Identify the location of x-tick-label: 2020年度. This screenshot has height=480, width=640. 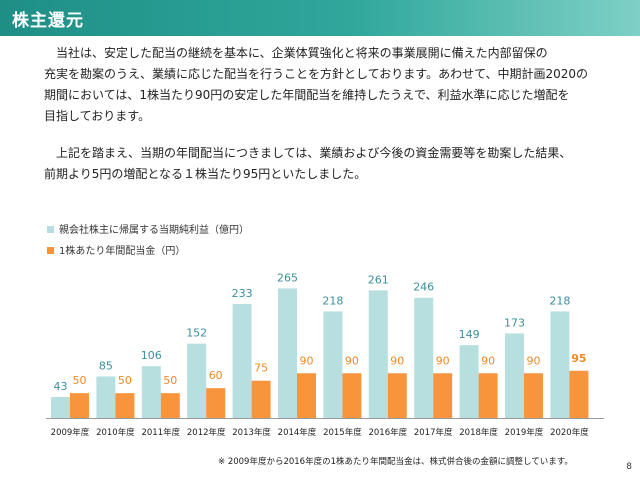
(569, 432).